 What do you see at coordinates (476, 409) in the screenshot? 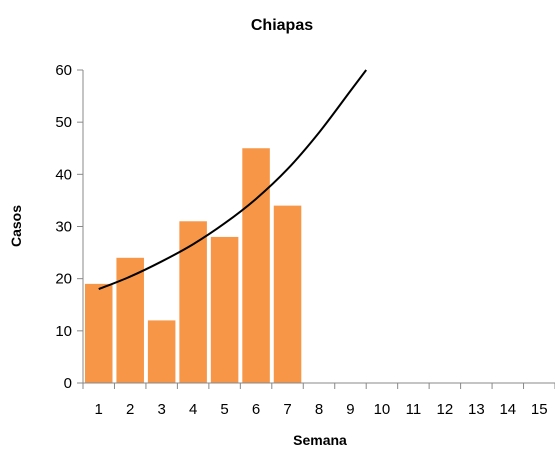
I see `x-tick-label: 13` at bounding box center [476, 409].